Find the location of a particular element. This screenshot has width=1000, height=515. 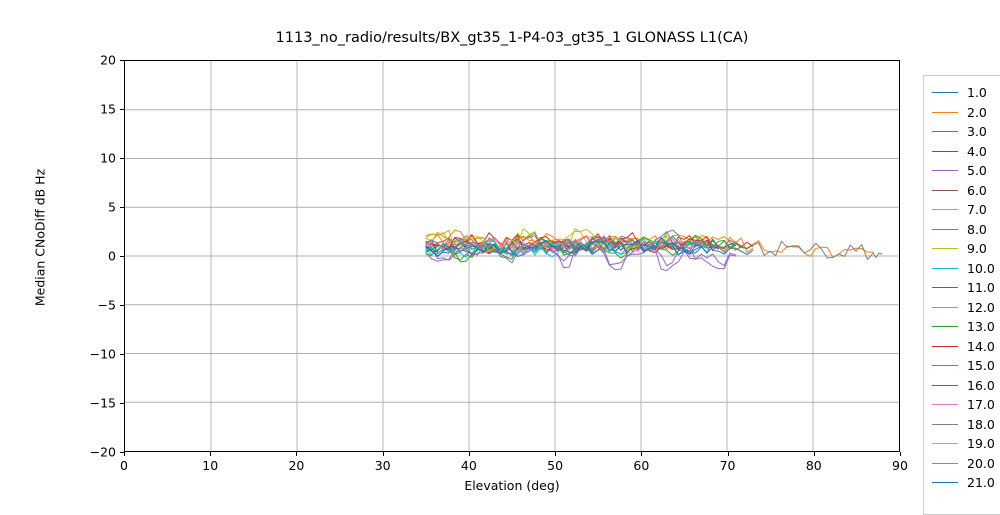

legend-entry: 15.0 is located at coordinates (962, 366).